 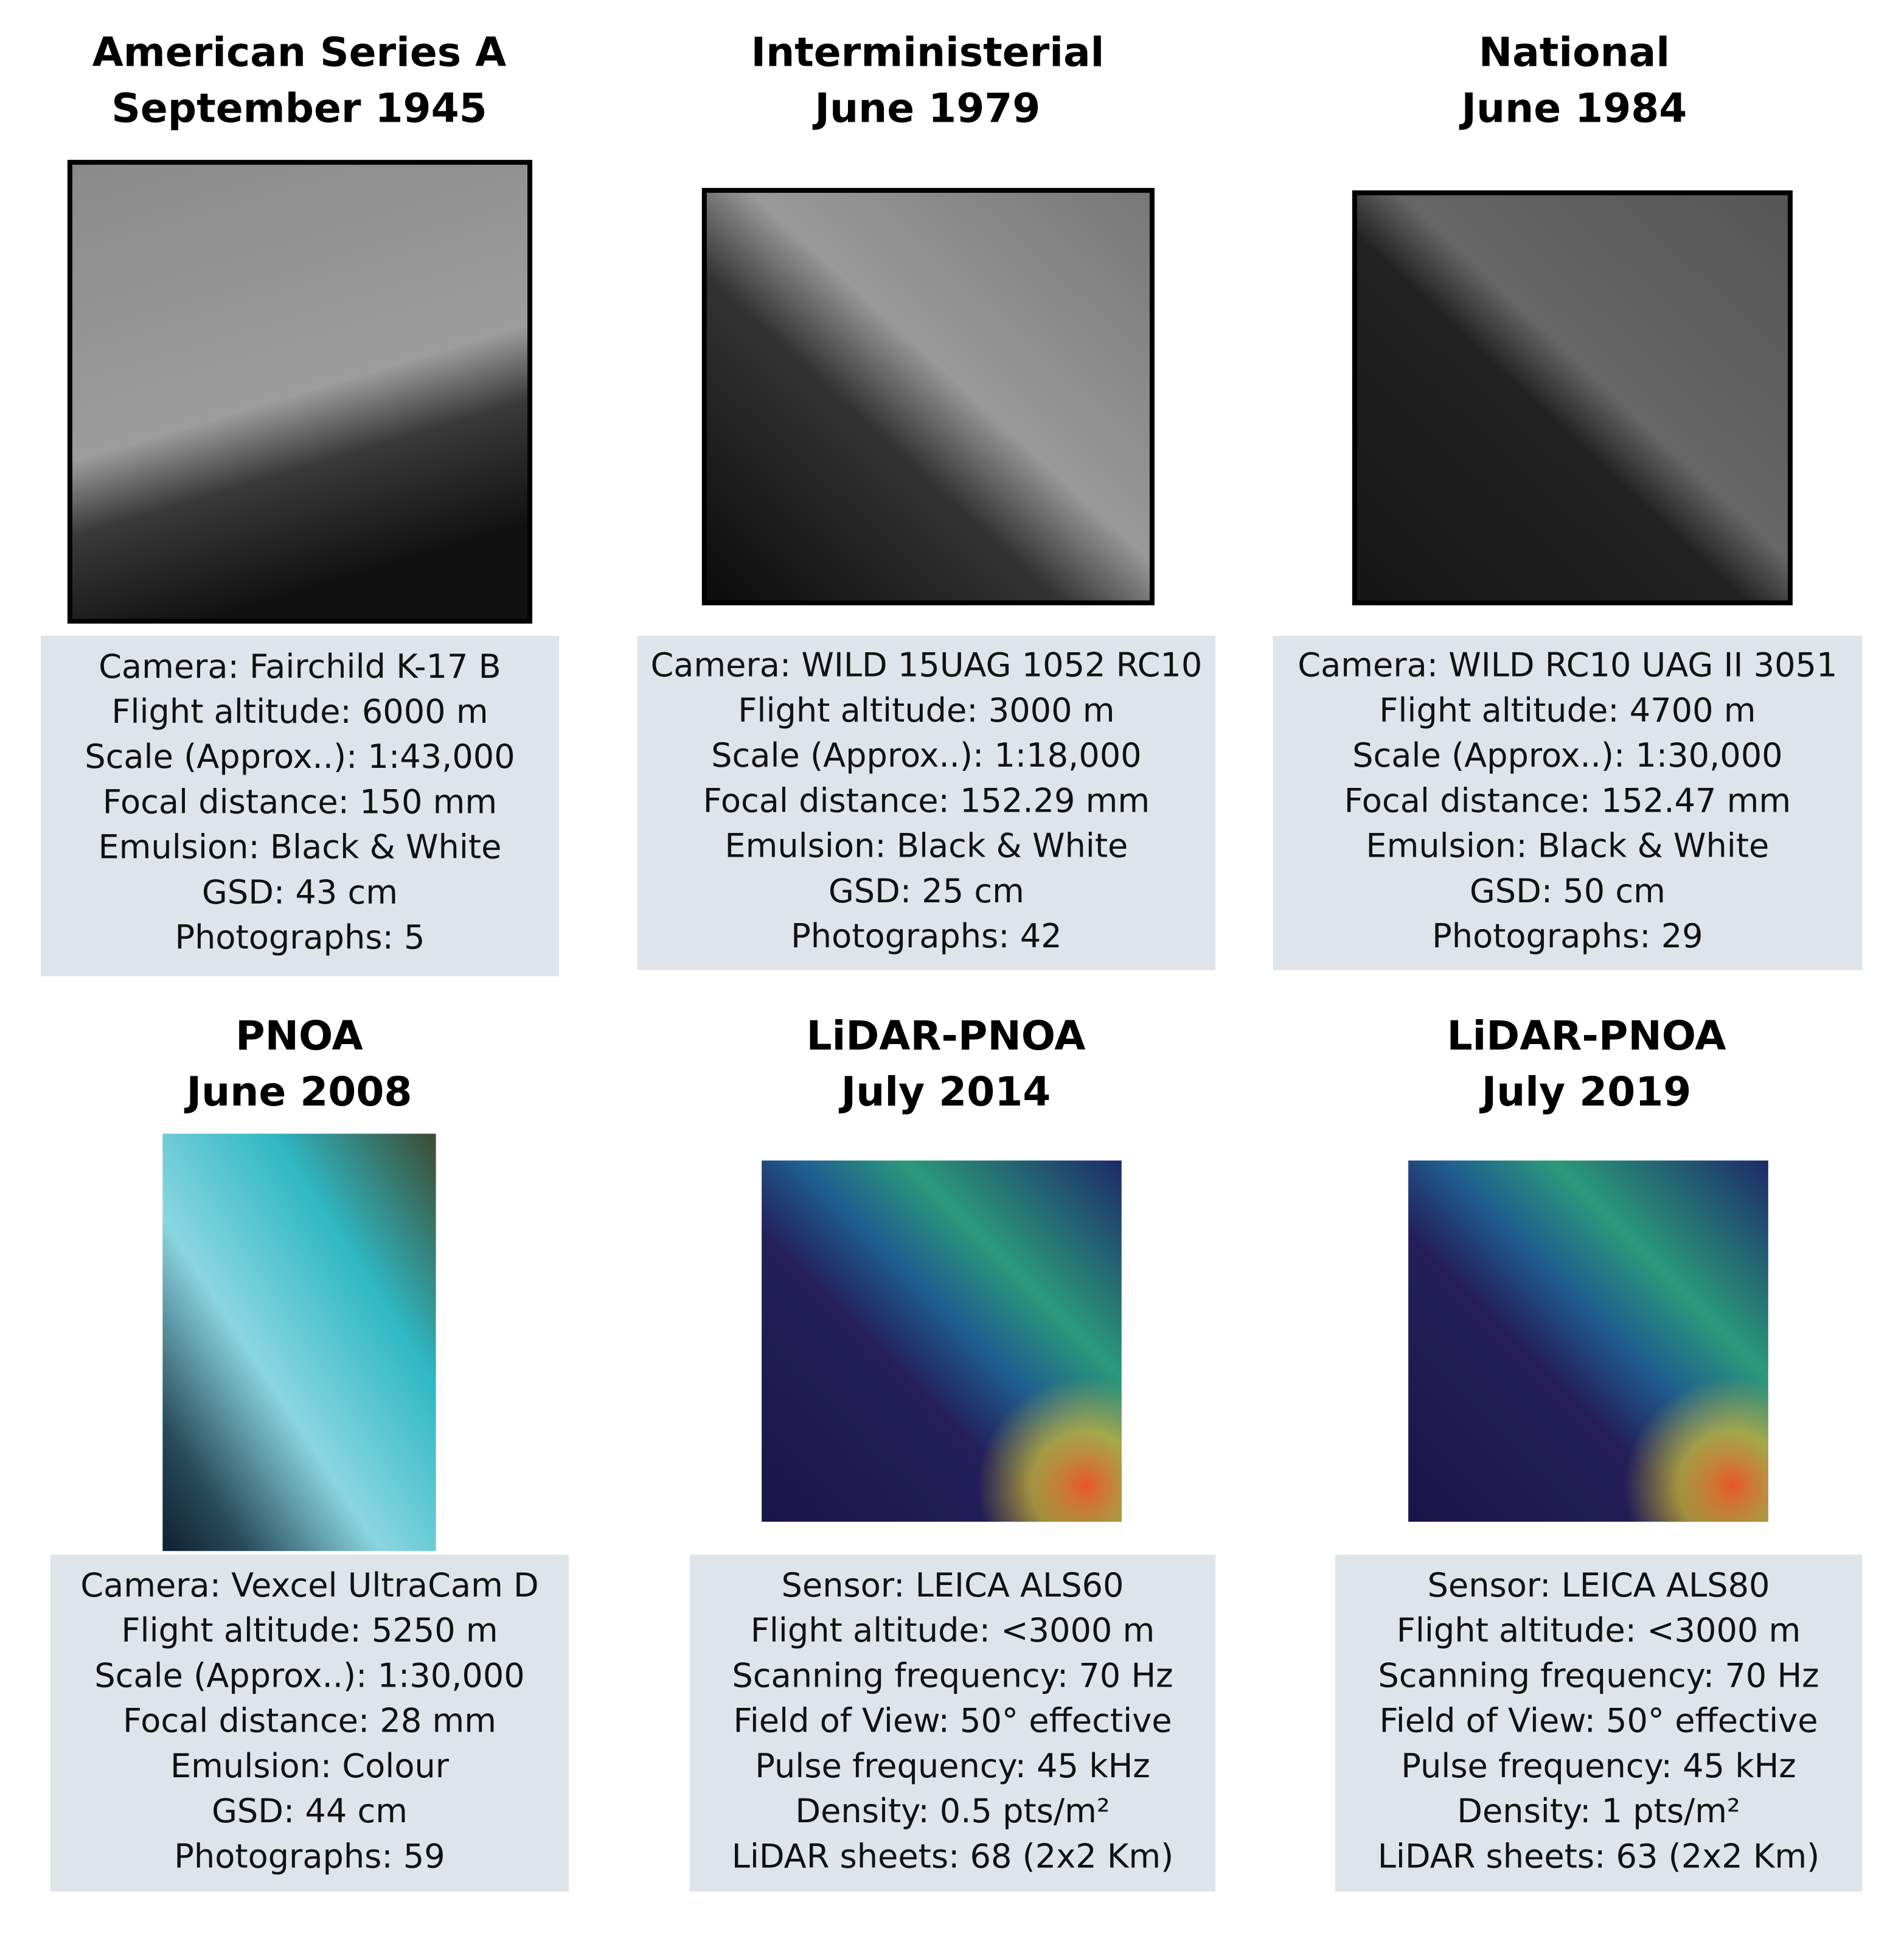 I want to click on info-line: Scale (Approx..): 1:18,000, so click(x=926, y=756).